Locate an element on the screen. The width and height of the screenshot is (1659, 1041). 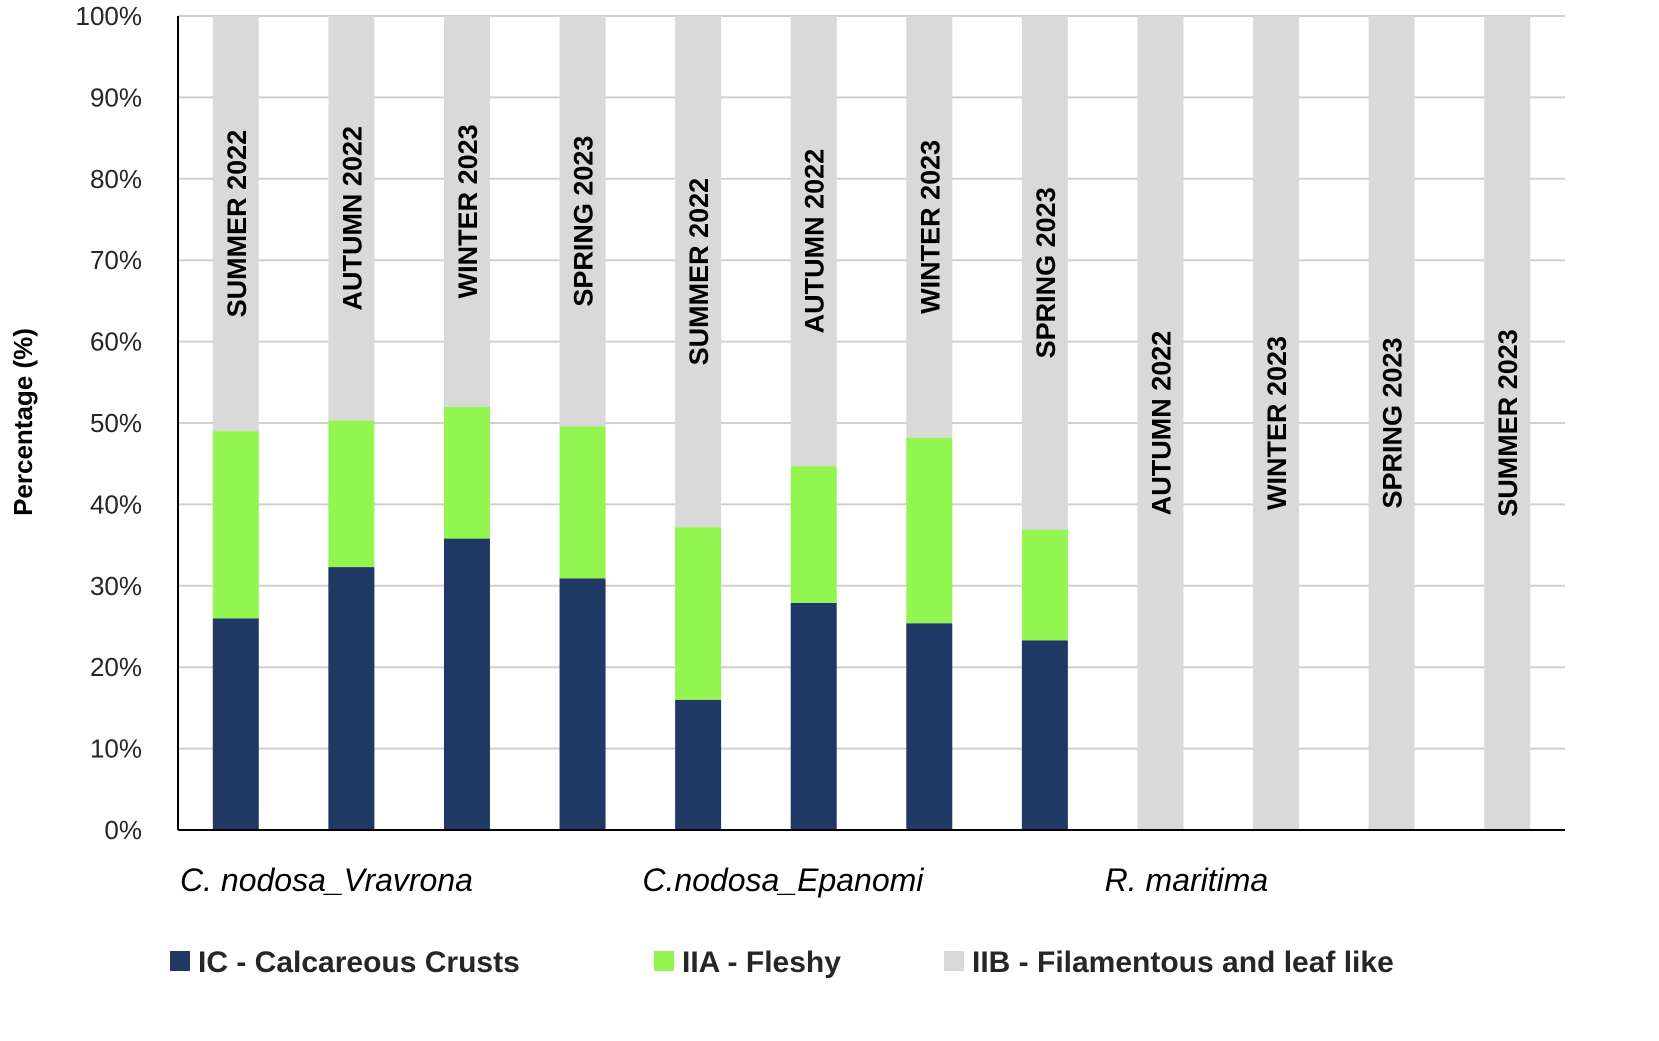
y-tick-label: 90% is located at coordinates (116, 97).